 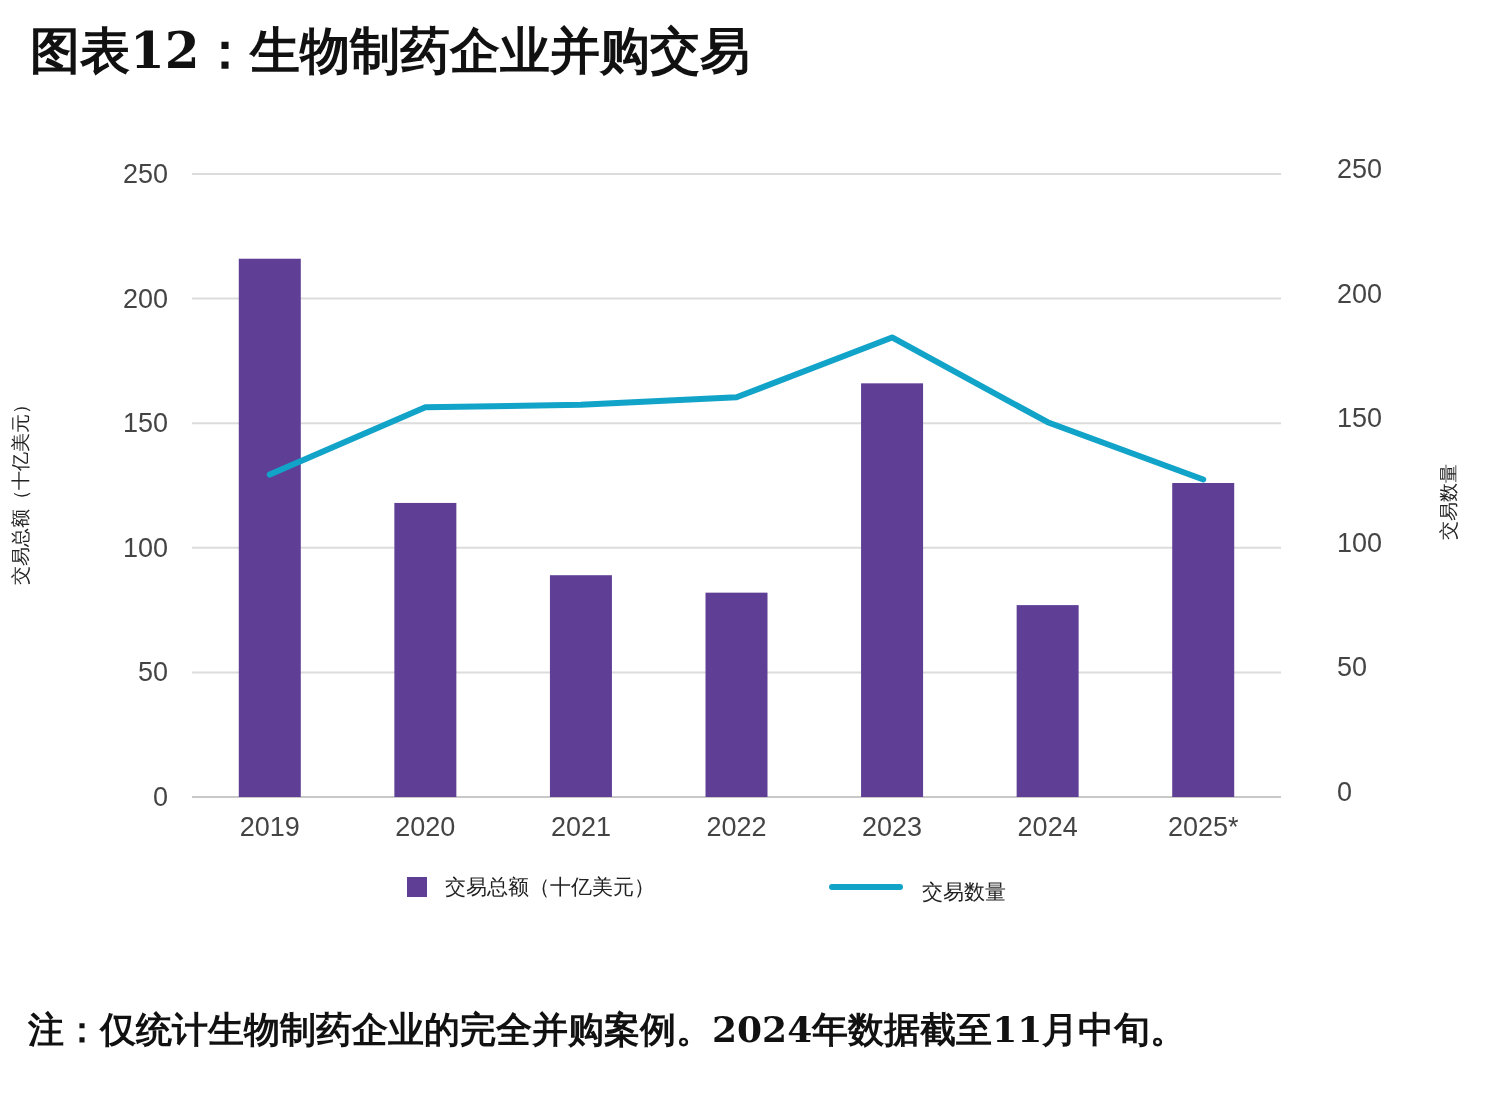 I want to click on x-tick-label: 2022, so click(x=736, y=827).